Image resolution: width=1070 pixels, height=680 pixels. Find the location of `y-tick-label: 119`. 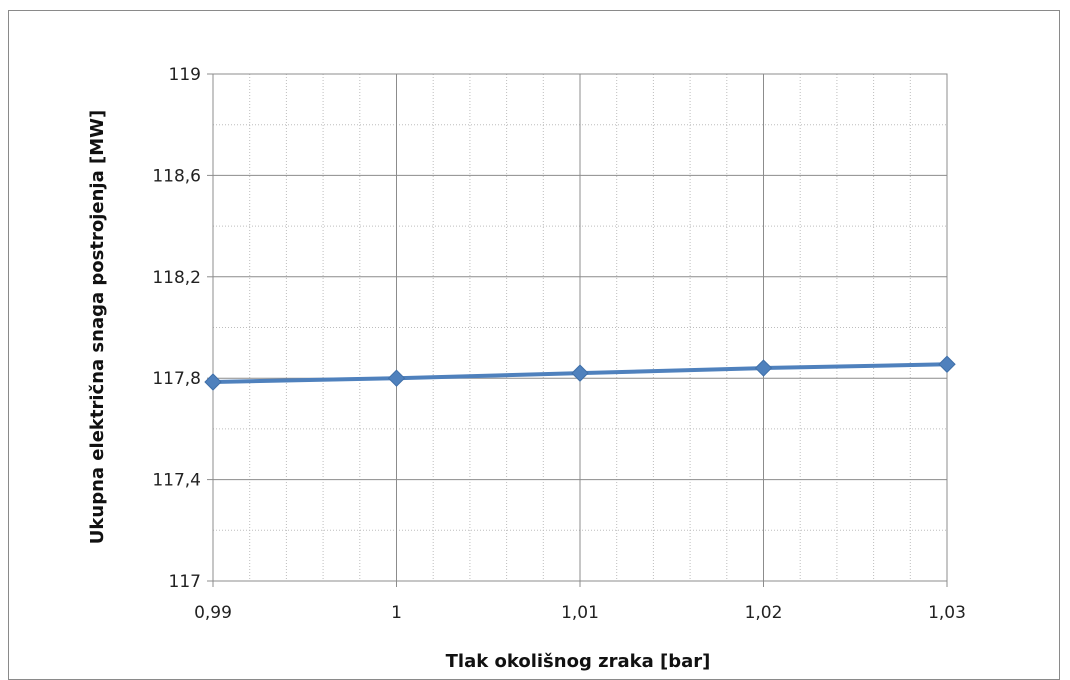

y-tick-label: 119 is located at coordinates (185, 75).